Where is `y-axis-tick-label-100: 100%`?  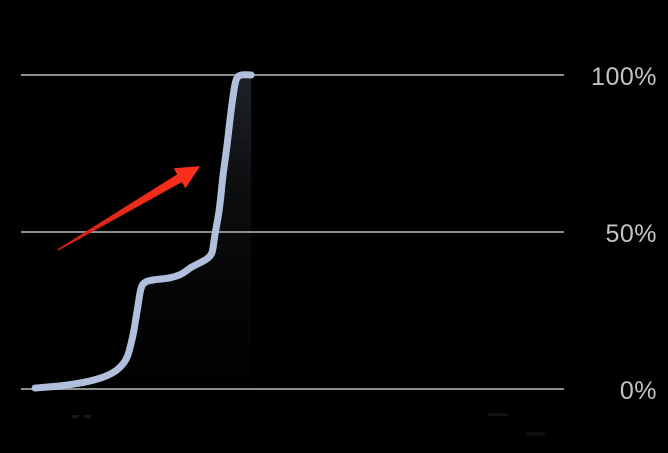
y-axis-tick-label-100: 100% is located at coordinates (624, 77).